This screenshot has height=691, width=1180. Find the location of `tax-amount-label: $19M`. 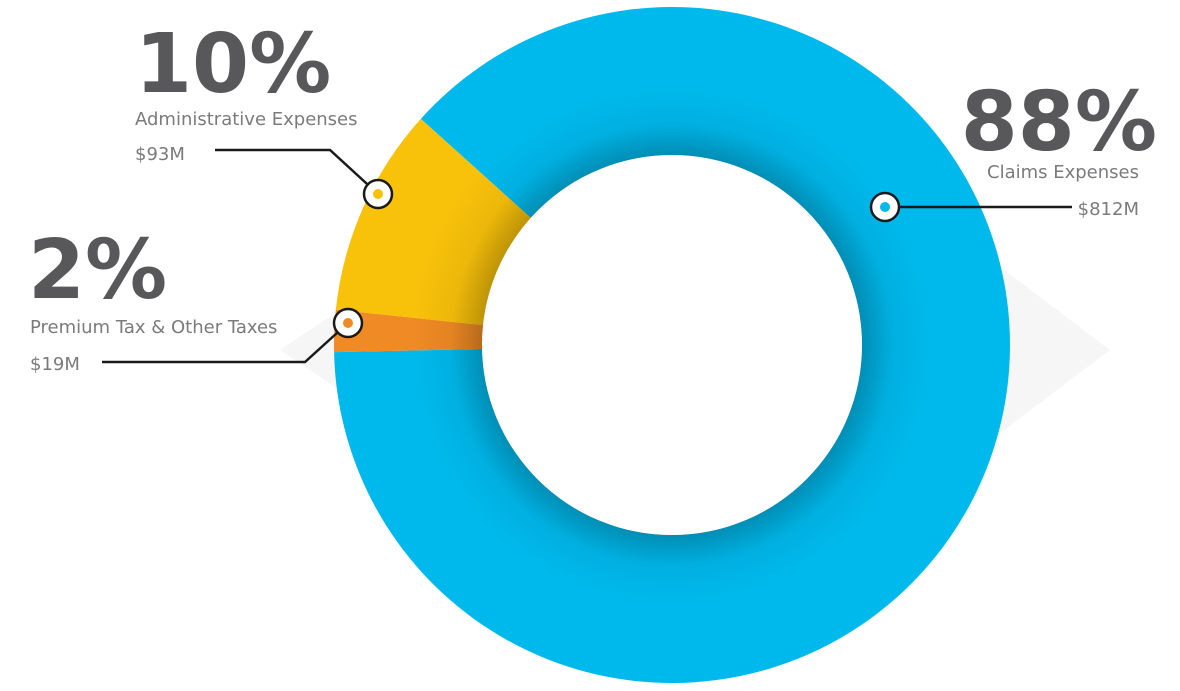

tax-amount-label: $19M is located at coordinates (55, 364).